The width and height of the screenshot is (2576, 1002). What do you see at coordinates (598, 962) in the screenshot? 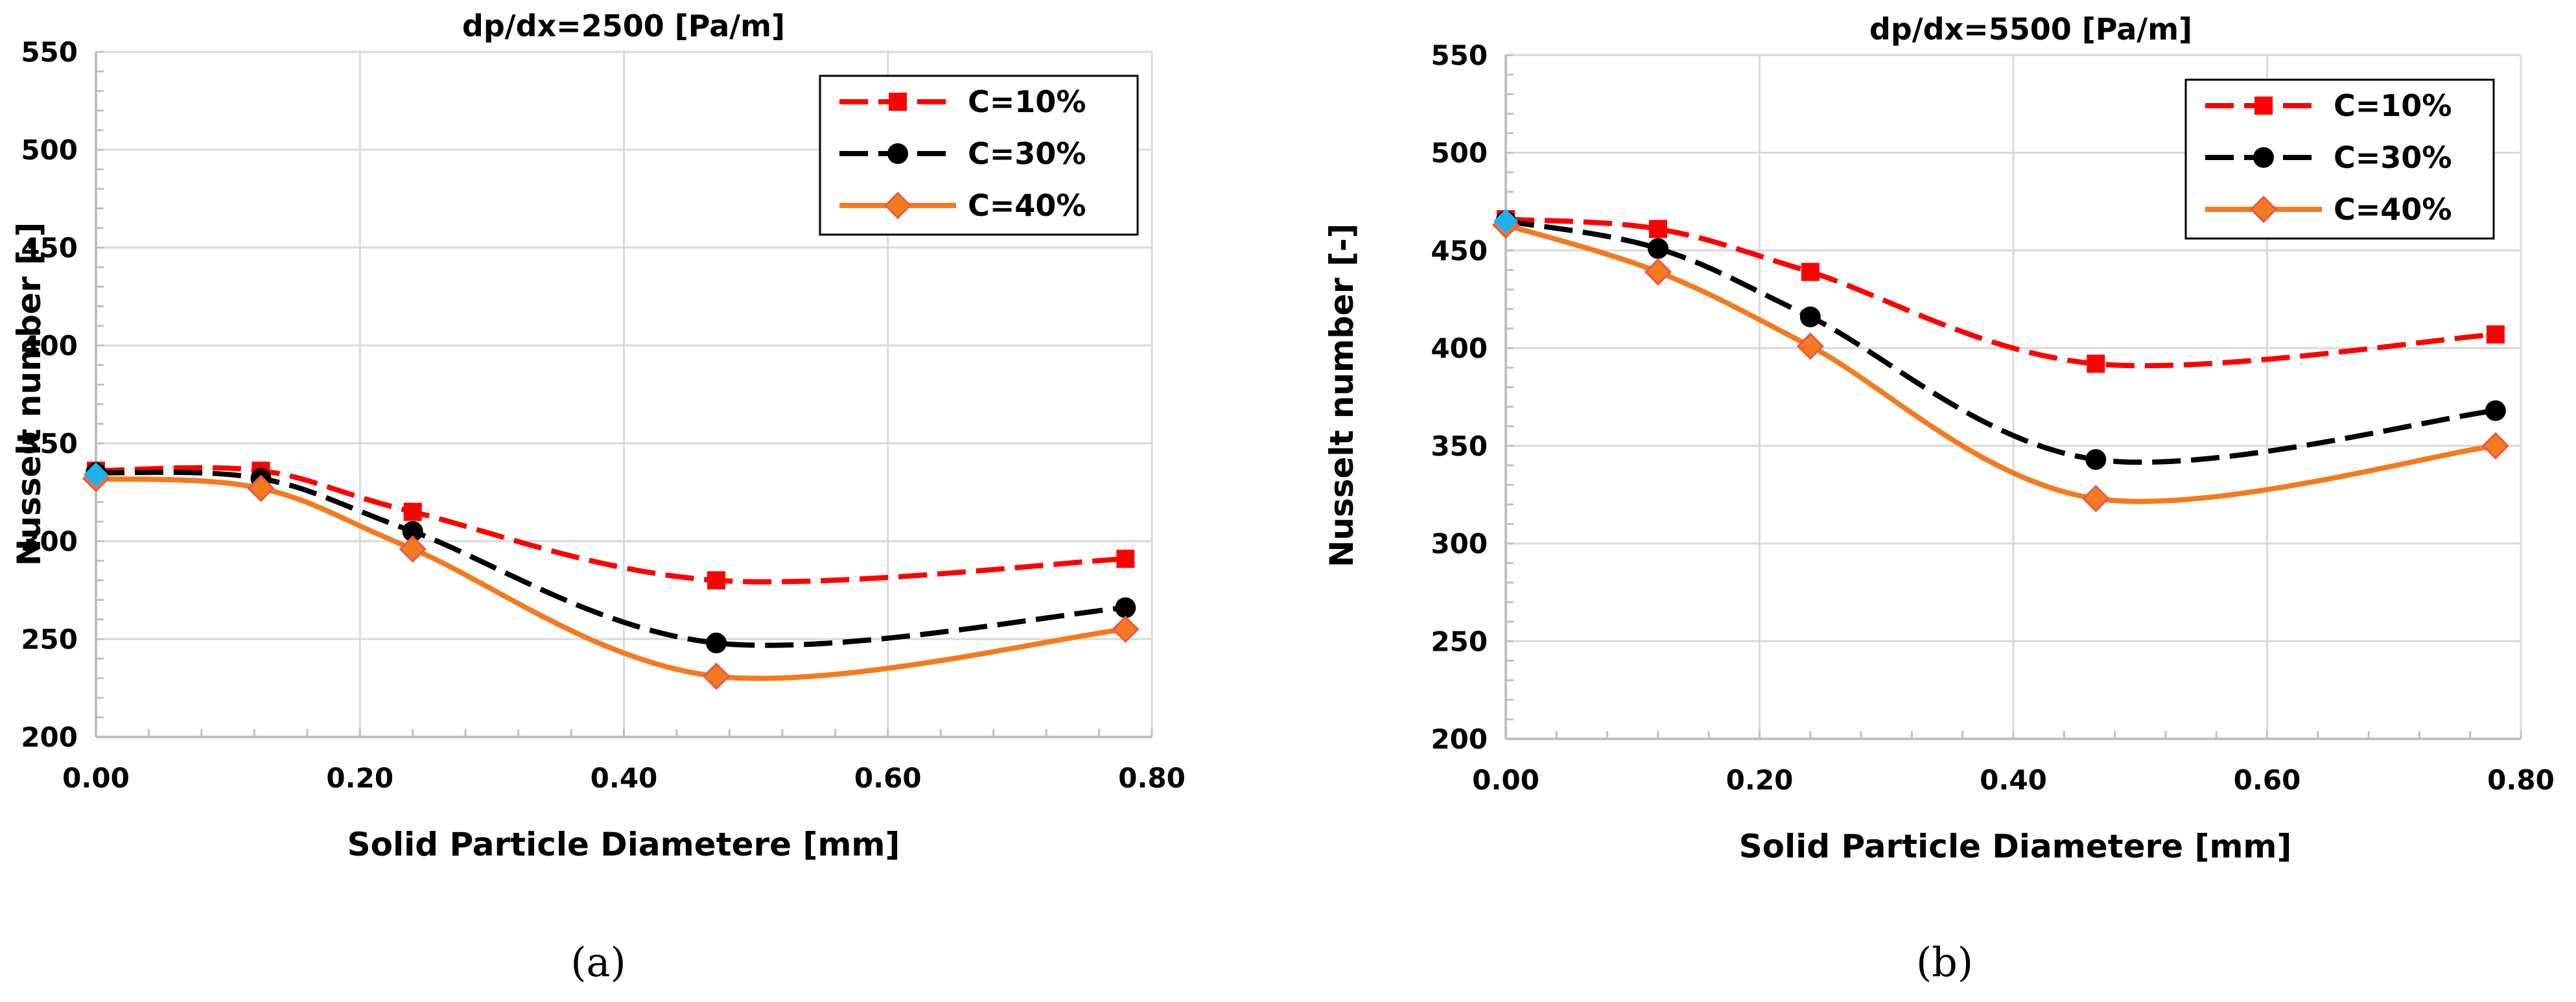
I see `figure-caption: (a)` at bounding box center [598, 962].